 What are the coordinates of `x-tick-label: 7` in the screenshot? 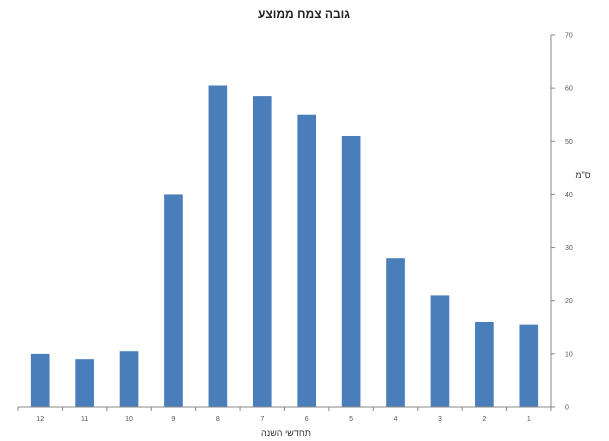 It's located at (262, 419).